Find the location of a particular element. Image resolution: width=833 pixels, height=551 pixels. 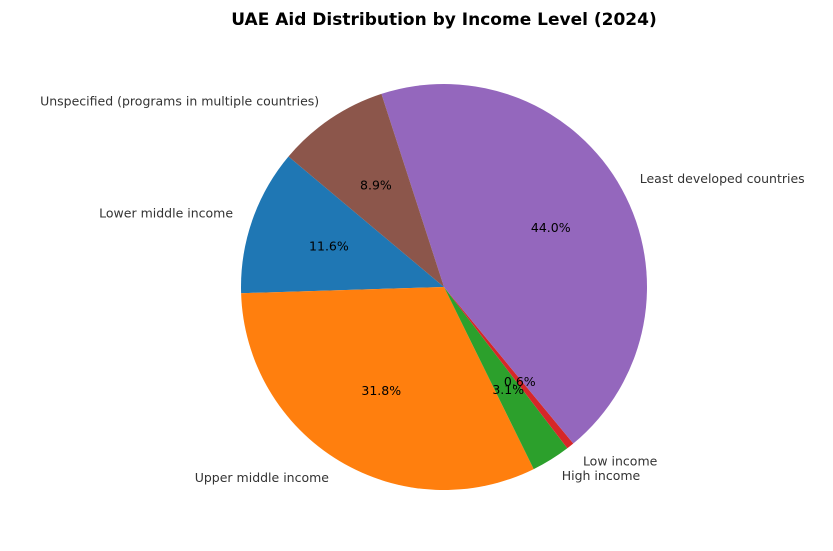

pct-label-least-developed-countries: 44.0% is located at coordinates (551, 227).